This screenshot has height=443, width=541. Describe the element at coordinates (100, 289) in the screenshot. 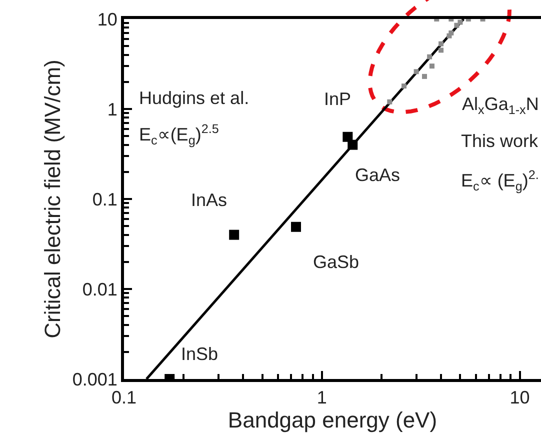

I see `y-tick-label: 0.01` at that location.